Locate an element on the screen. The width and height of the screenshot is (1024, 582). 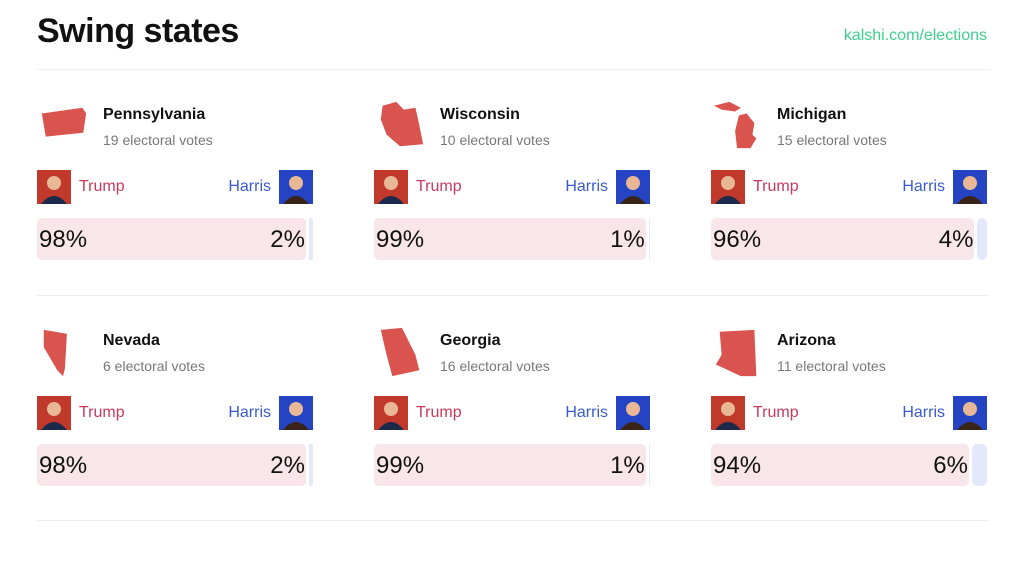
state-name: Arizona is located at coordinates (806, 340).